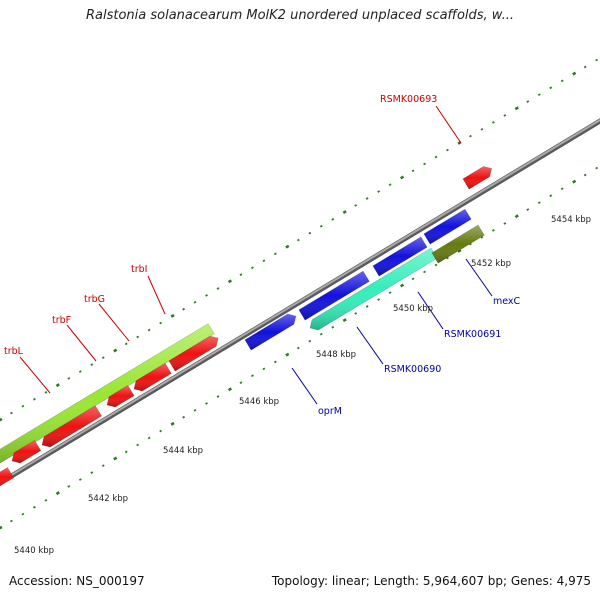 The image size is (600, 600). I want to click on gene-label-RSMK00691: RSMK00691, so click(472, 334).